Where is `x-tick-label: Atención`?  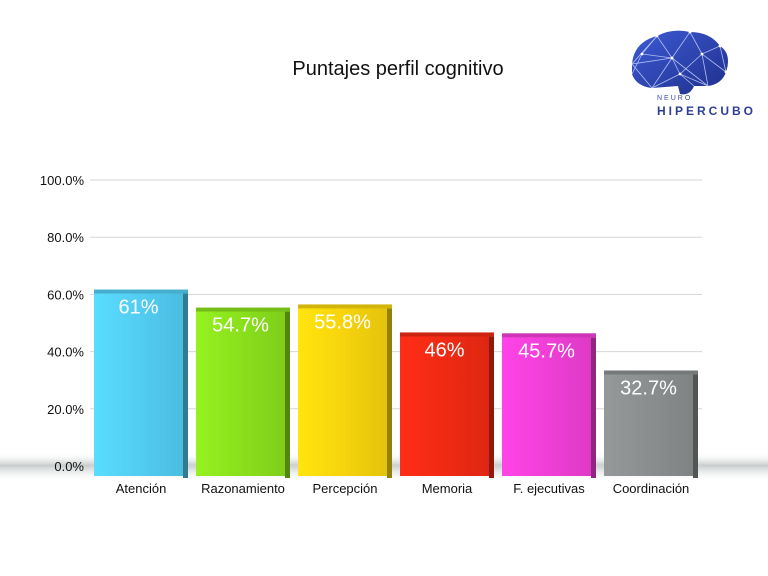
x-tick-label: Atención is located at coordinates (141, 488).